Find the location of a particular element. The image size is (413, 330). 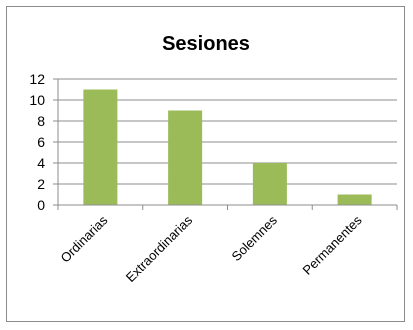

bar-permanentes is located at coordinates (354, 199).